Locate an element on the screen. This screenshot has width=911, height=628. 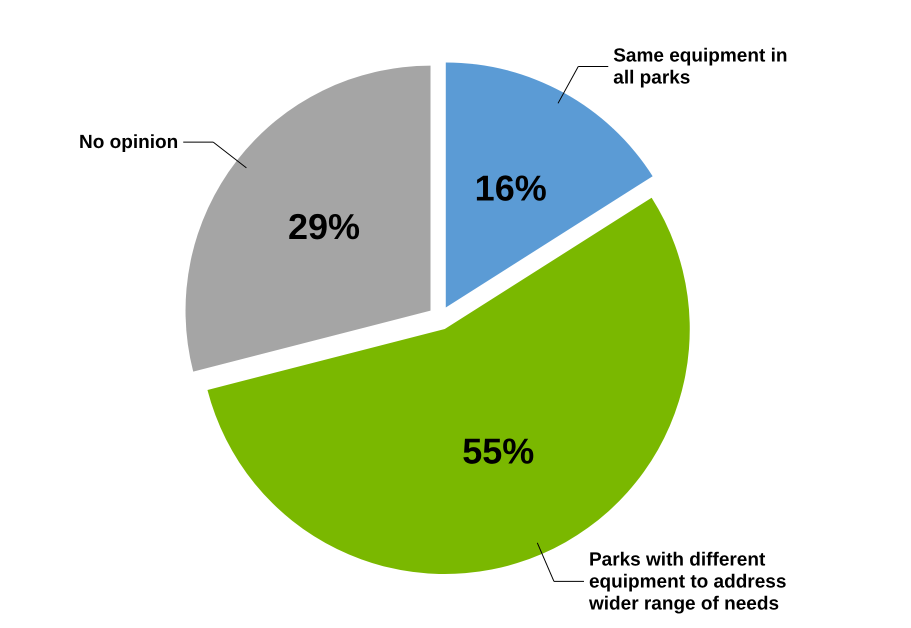
slice-label: Parks with different equipment to address wider range of needs is located at coordinates (687, 581).